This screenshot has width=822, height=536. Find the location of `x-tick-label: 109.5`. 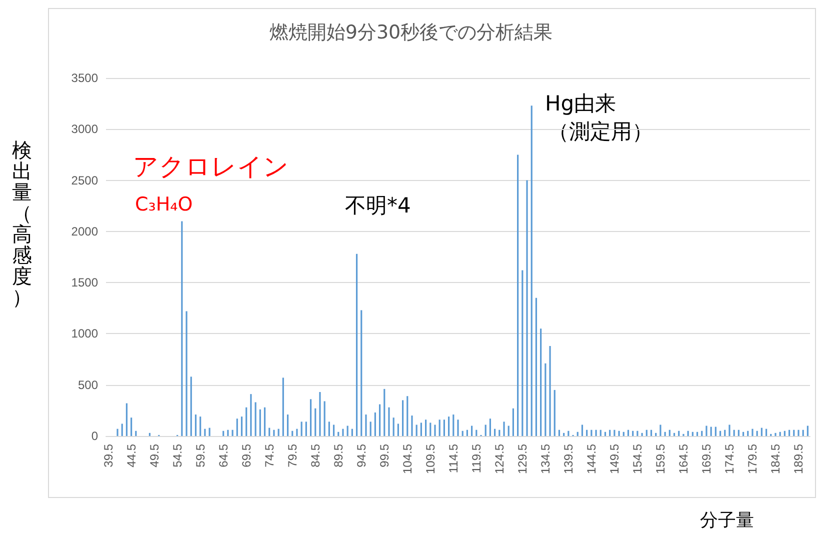

x-tick-label: 109.5 is located at coordinates (430, 459).